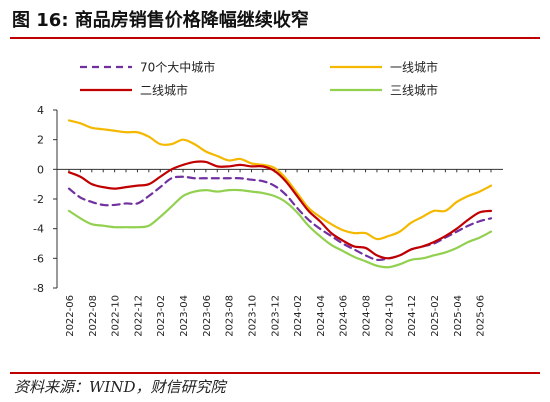 The height and width of the screenshot is (402, 550). What do you see at coordinates (412, 316) in the screenshot?
I see `x-tick-label: 2024-12` at bounding box center [412, 316].